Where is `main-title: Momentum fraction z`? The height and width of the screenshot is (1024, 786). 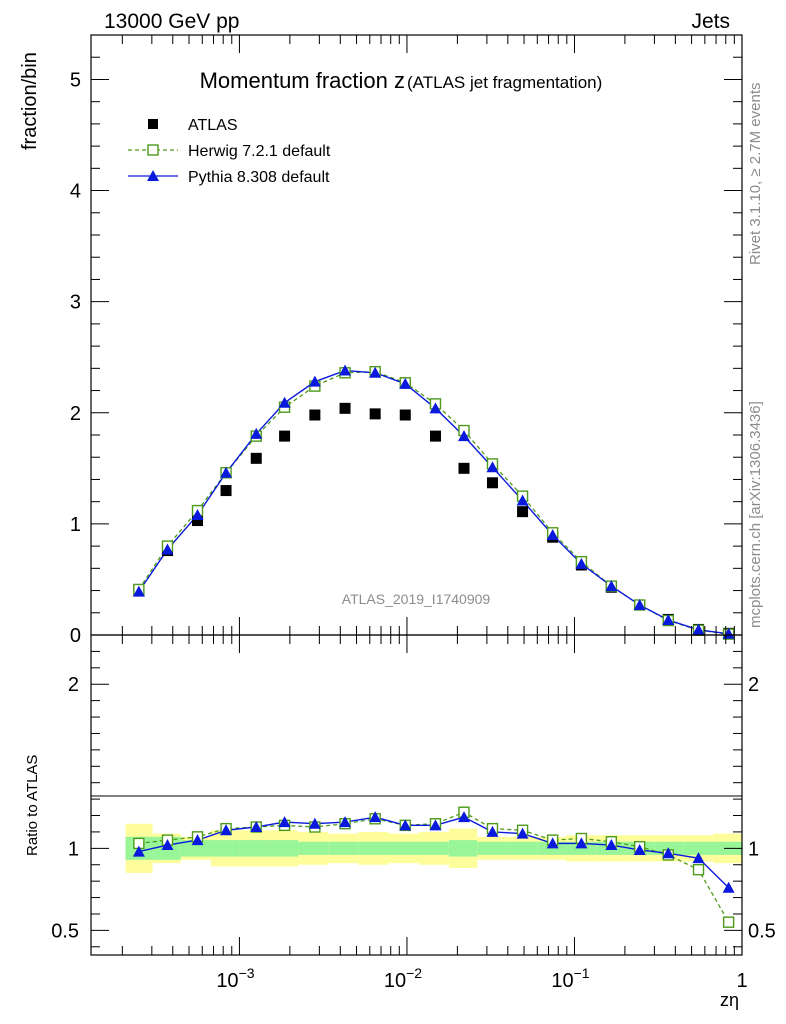 main-title: Momentum fraction z is located at coordinates (302, 80).